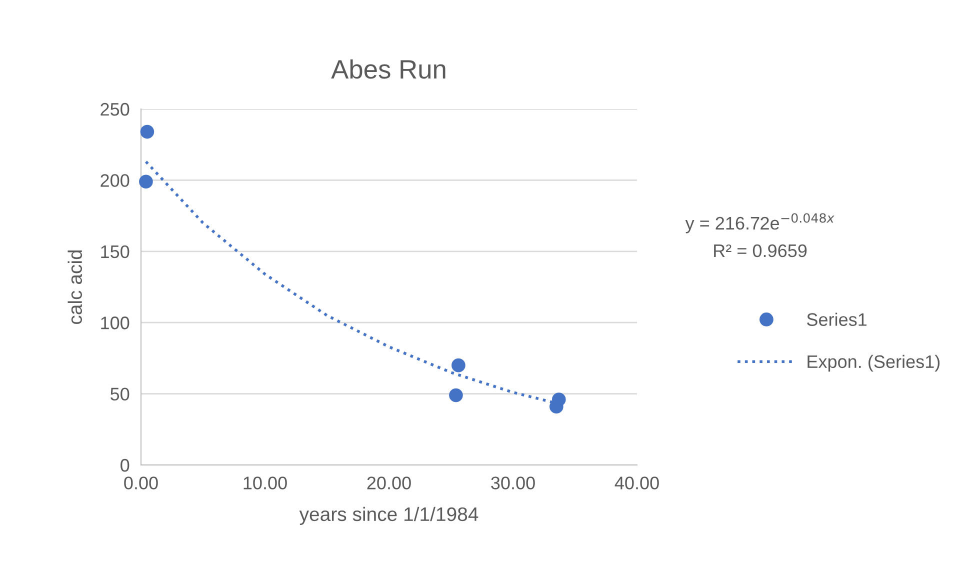 This screenshot has width=956, height=580. What do you see at coordinates (760, 251) in the screenshot?
I see `text: R² = 0.9659` at bounding box center [760, 251].